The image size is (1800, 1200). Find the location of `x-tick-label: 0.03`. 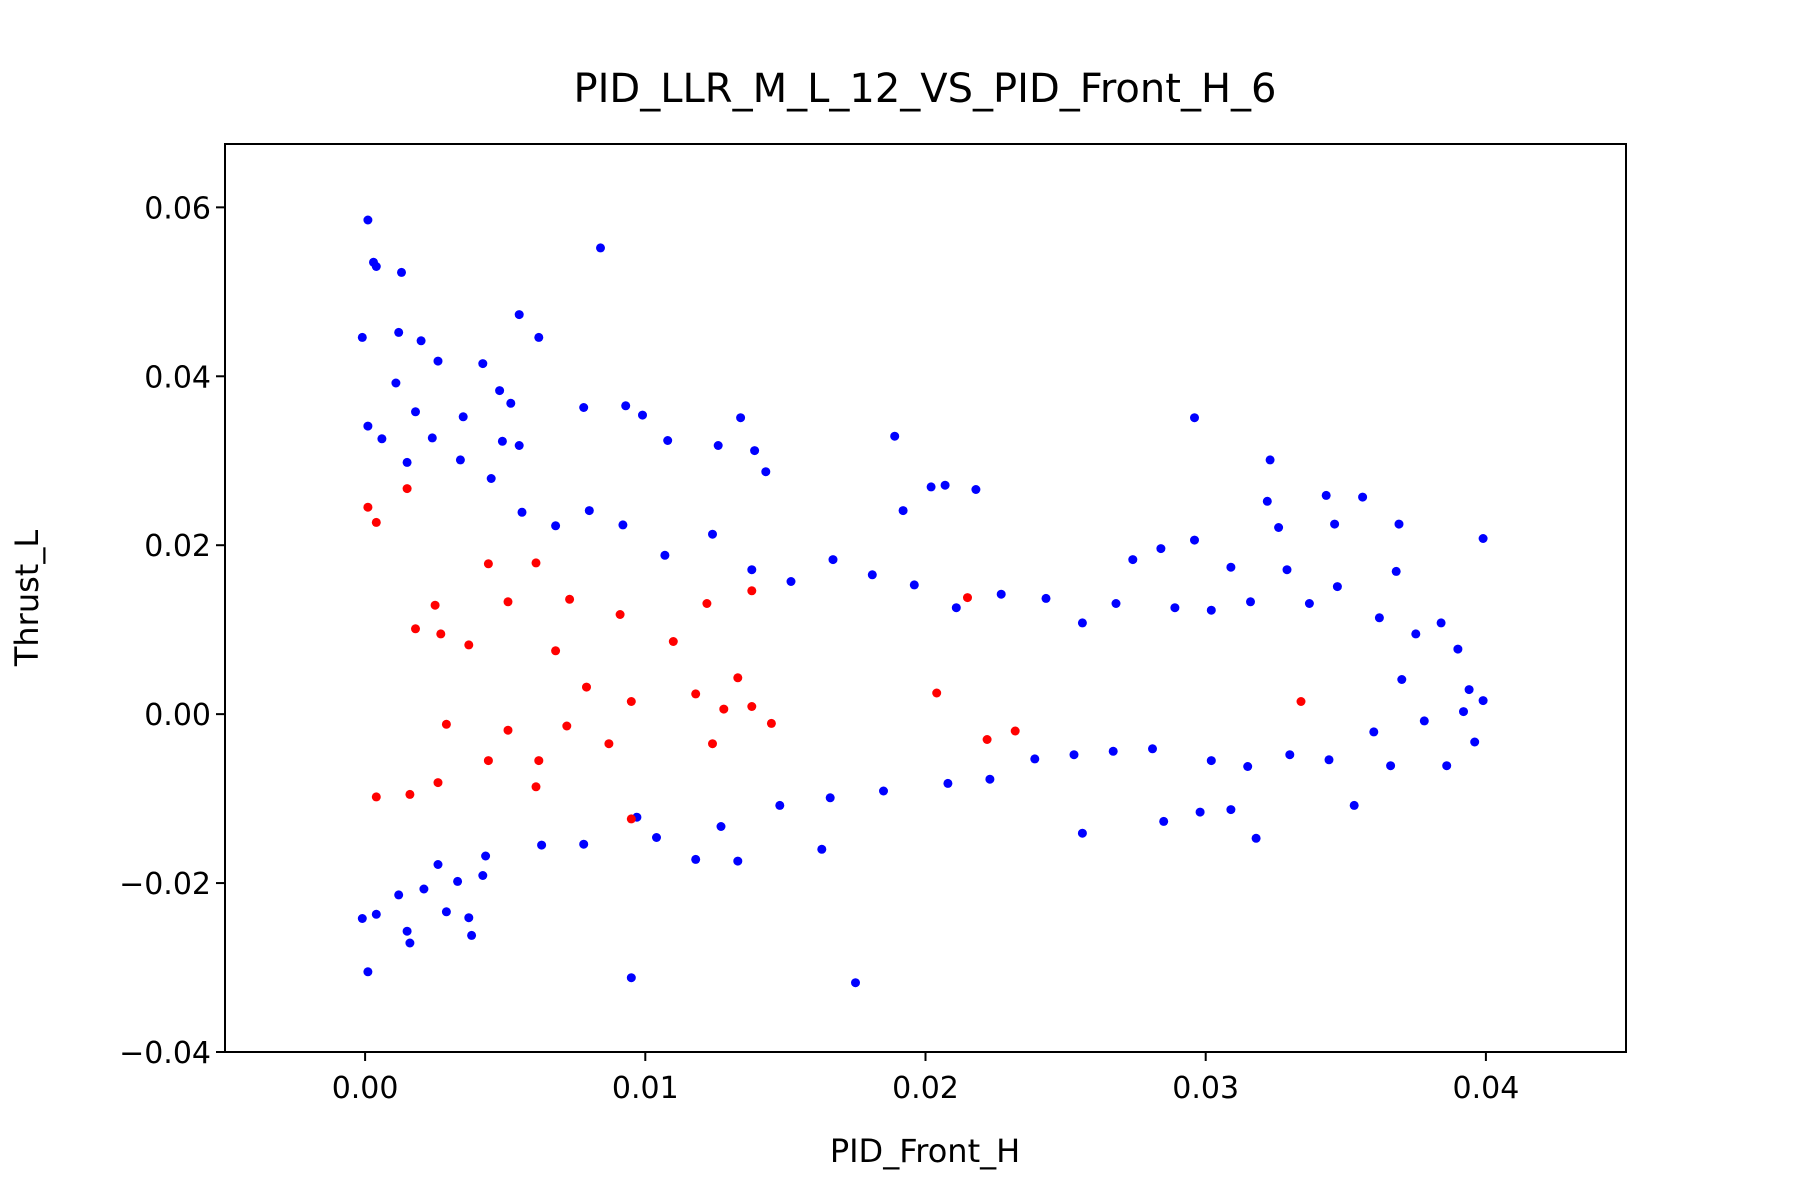

x-tick-label: 0.03 is located at coordinates (1205, 1088).